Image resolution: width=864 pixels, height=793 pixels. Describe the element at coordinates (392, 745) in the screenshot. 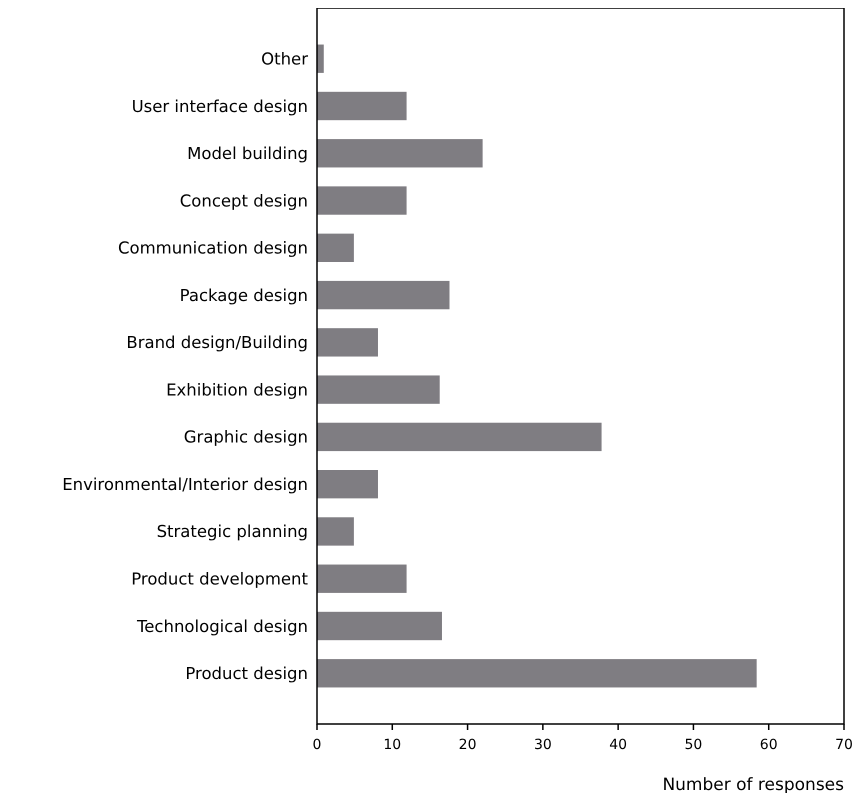

I see `x-tick-label: 10` at that location.